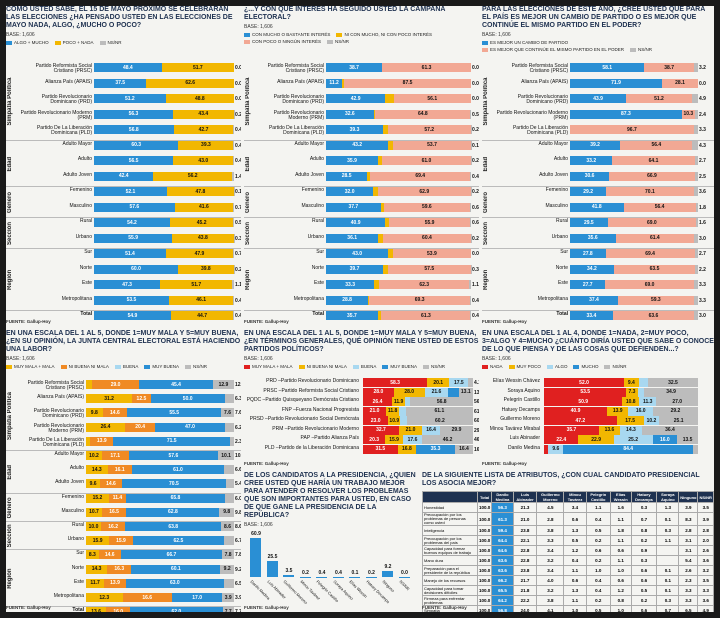 The height and width of the screenshot is (618, 720). What do you see at coordinates (456, 430) in the screenshot?
I see `bar-segment: 29.9` at bounding box center [456, 430].